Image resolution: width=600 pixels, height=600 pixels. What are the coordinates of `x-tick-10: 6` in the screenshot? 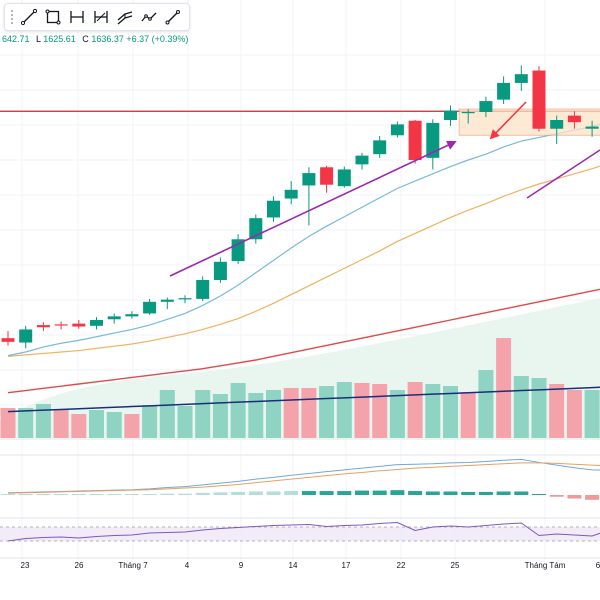 It's located at (598, 565).